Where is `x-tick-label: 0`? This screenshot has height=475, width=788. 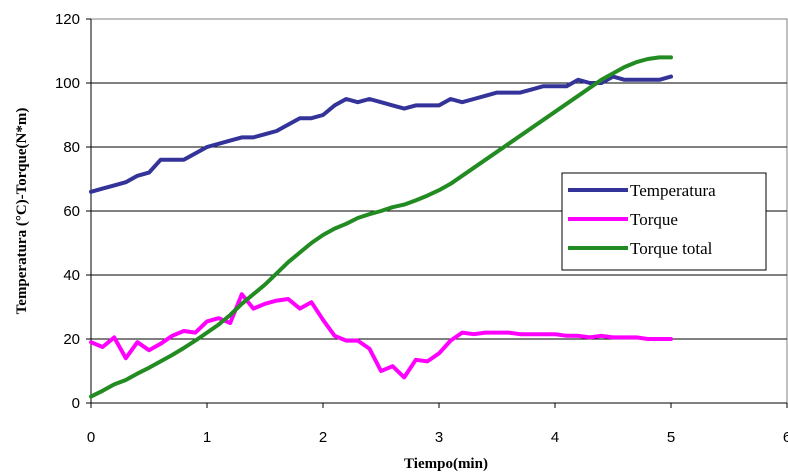
x-tick-label: 0 is located at coordinates (91, 437).